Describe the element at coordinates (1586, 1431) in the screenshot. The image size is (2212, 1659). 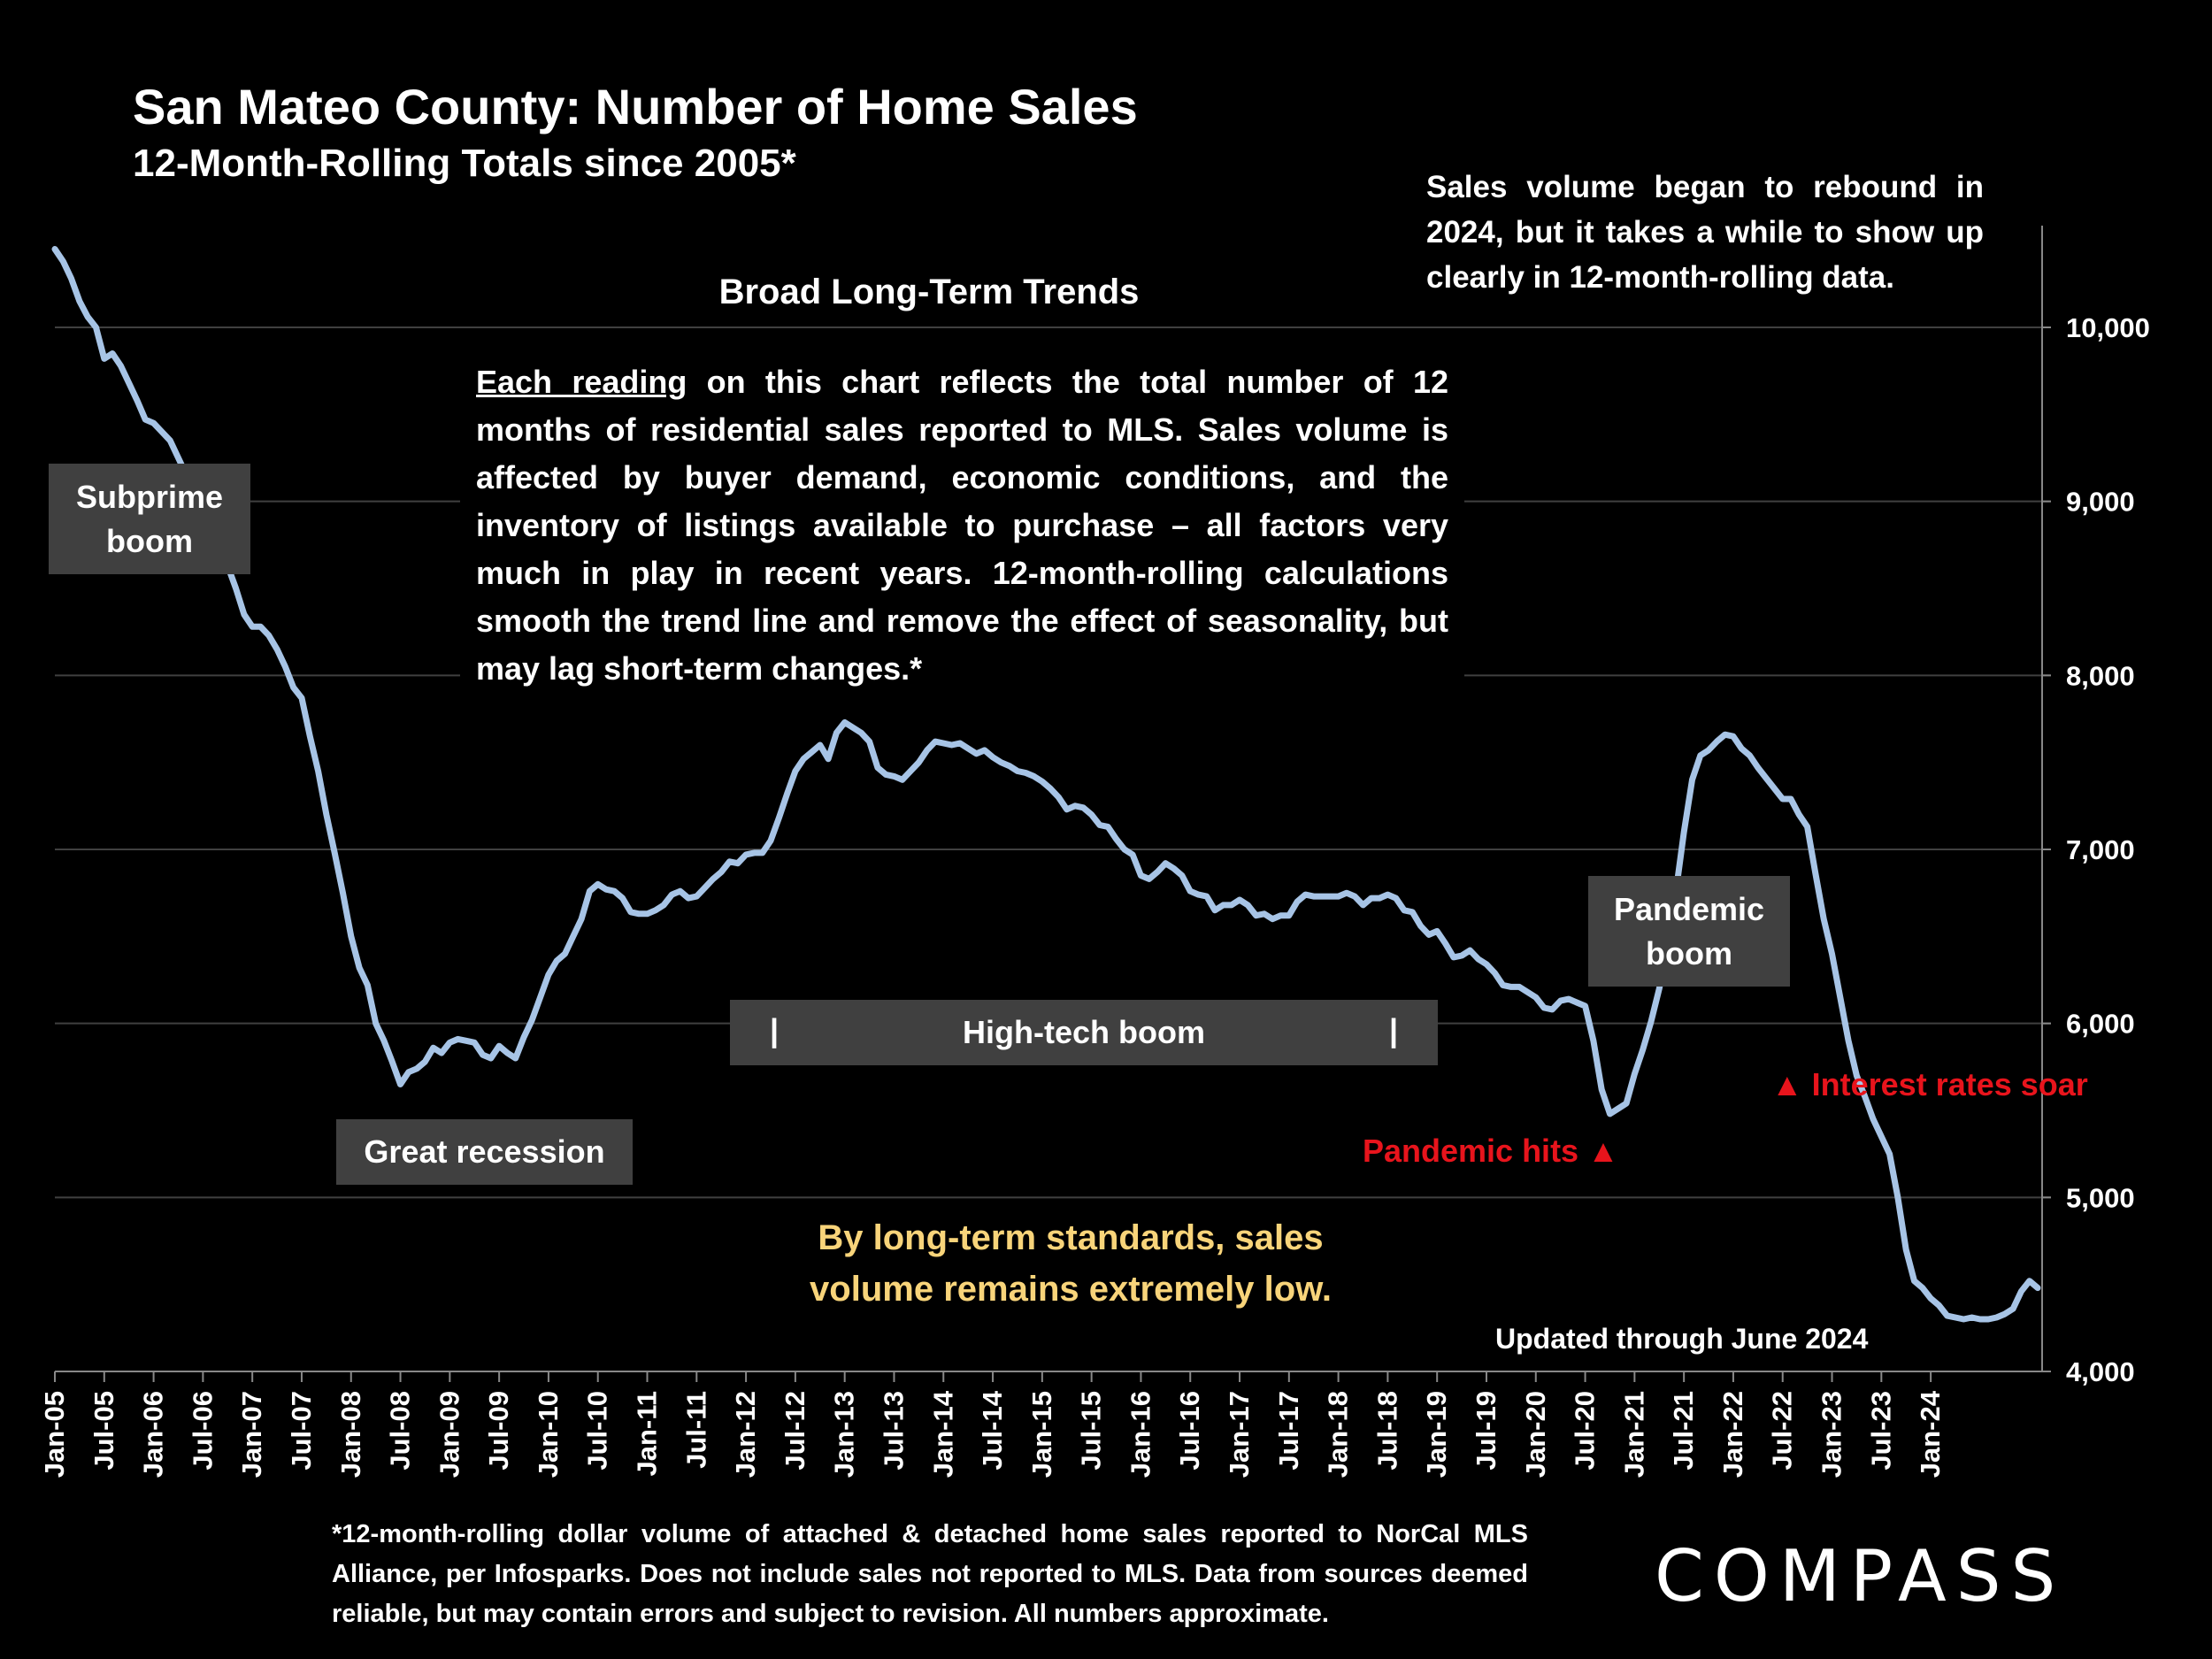
I see `x-tick-label: Jul-20` at that location.